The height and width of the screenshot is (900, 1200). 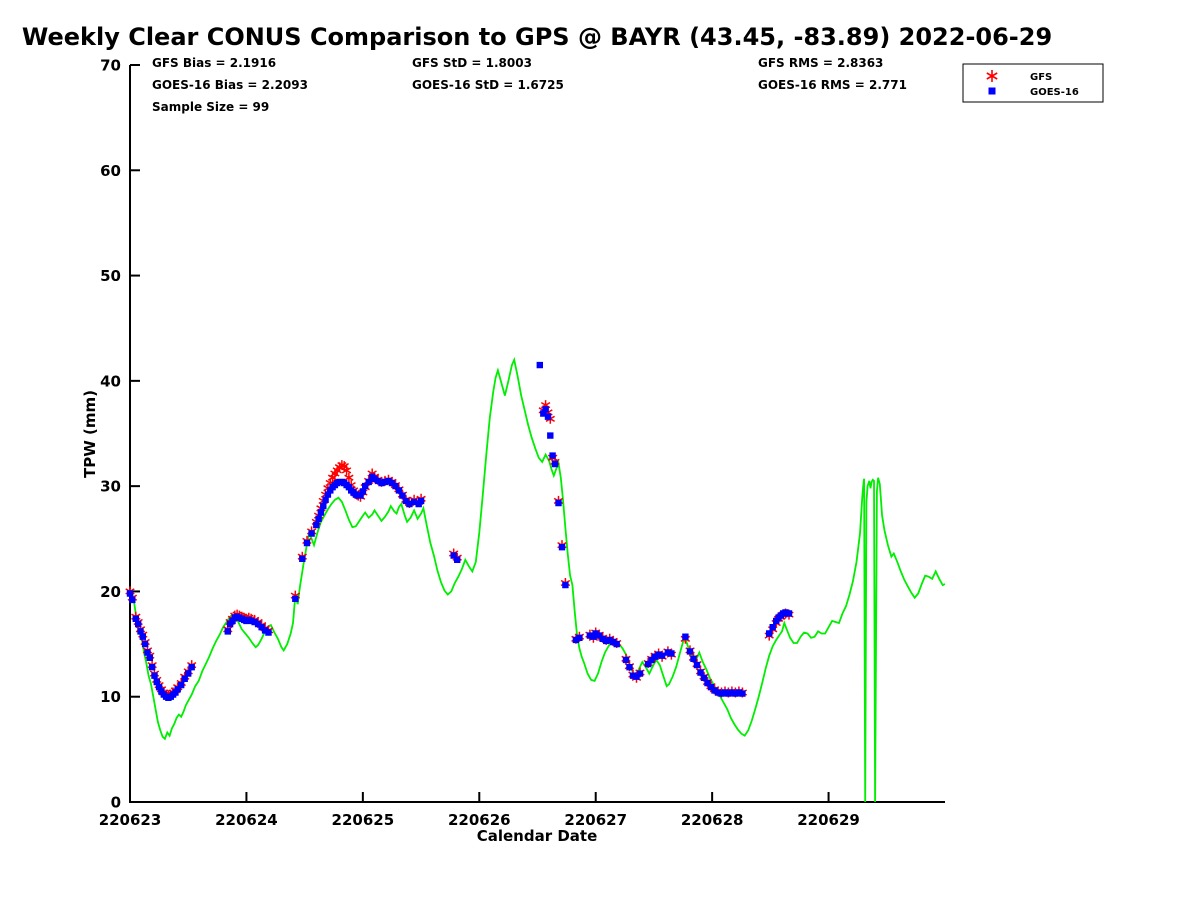 What do you see at coordinates (1054, 92) in the screenshot?
I see `legend-goes-label: GOES-16` at bounding box center [1054, 92].